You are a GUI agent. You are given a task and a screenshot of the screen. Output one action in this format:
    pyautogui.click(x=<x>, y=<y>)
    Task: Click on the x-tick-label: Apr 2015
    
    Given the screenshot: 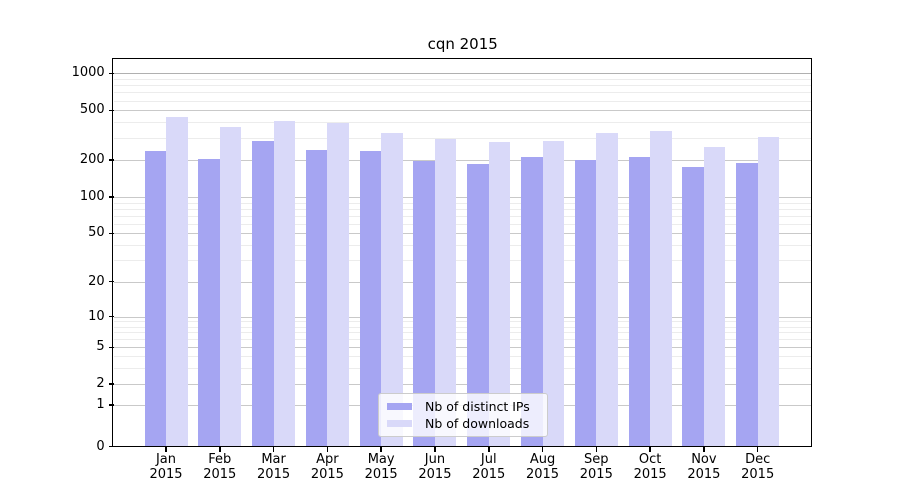 What is the action you would take?
    pyautogui.click(x=327, y=467)
    